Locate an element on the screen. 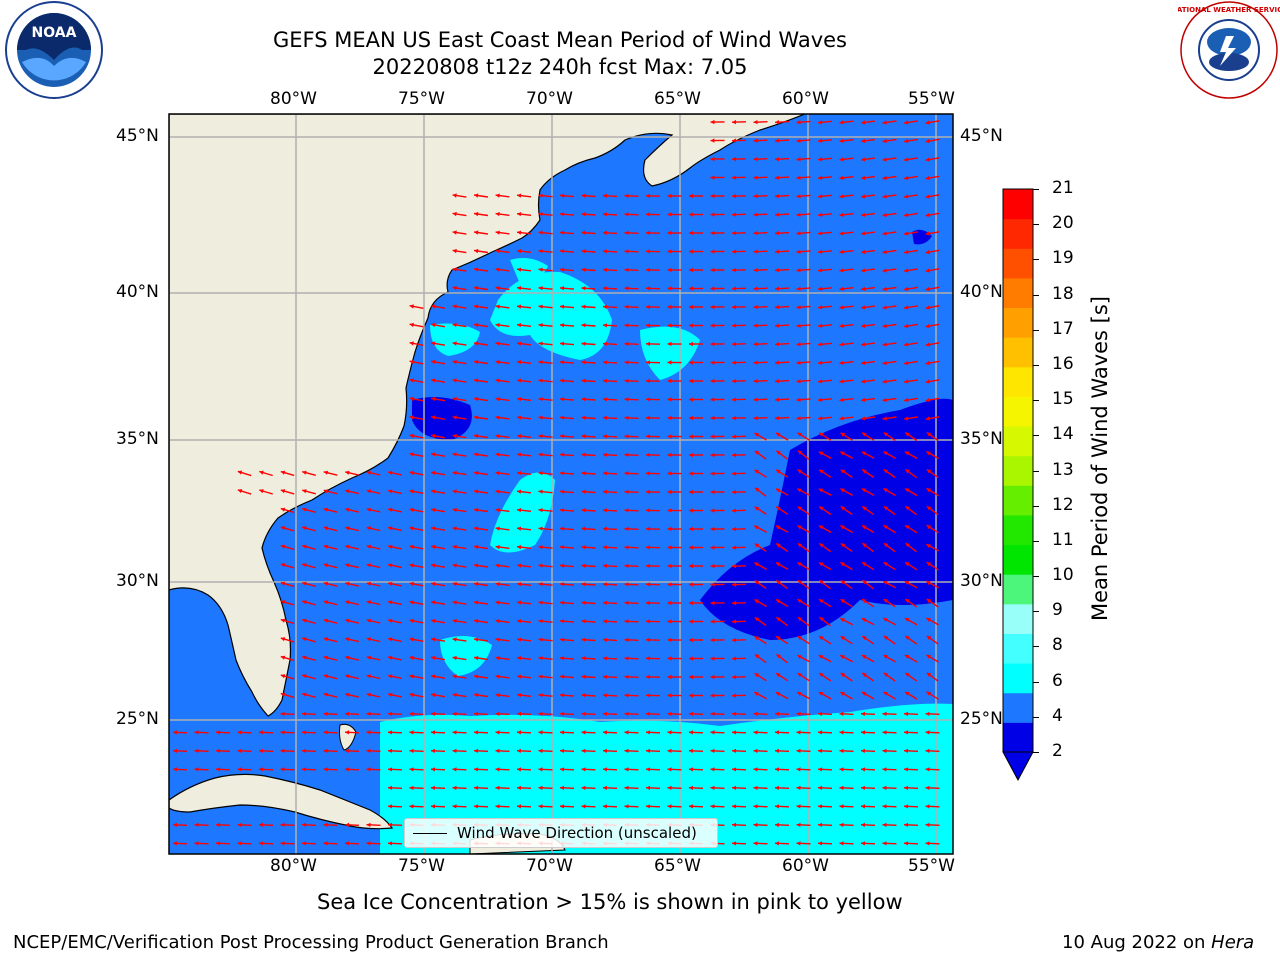  lon-label-bottom: 60°W is located at coordinates (805, 866).